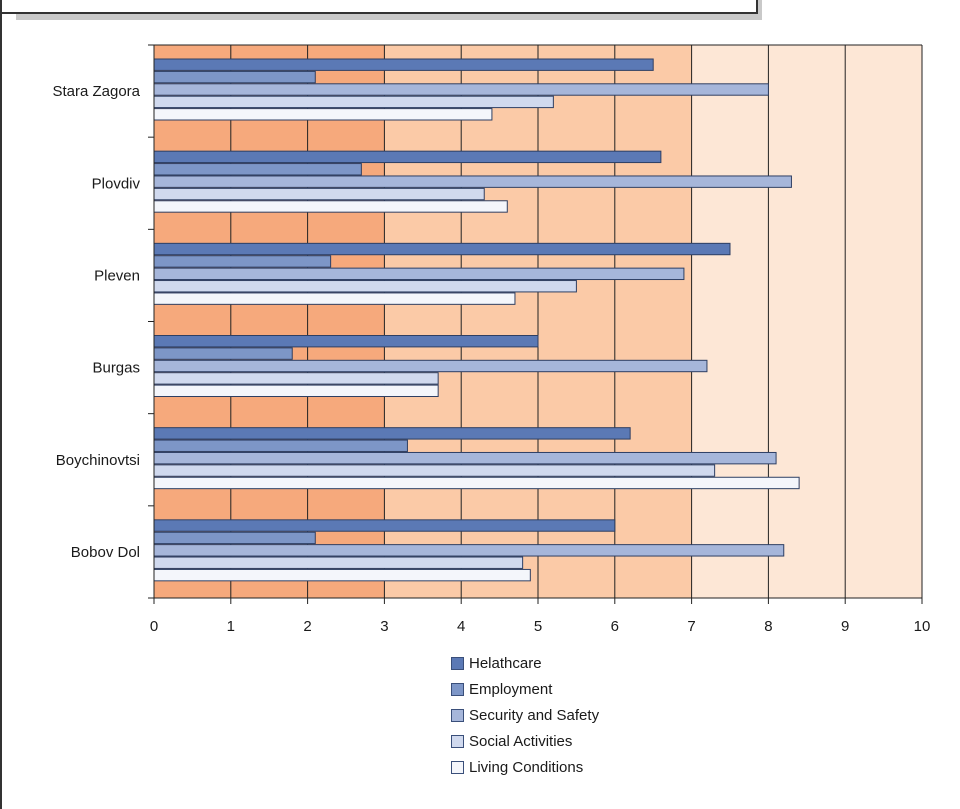  Describe the element at coordinates (476, 483) in the screenshot. I see `bar-boychinovtsi-living-conditions` at that location.